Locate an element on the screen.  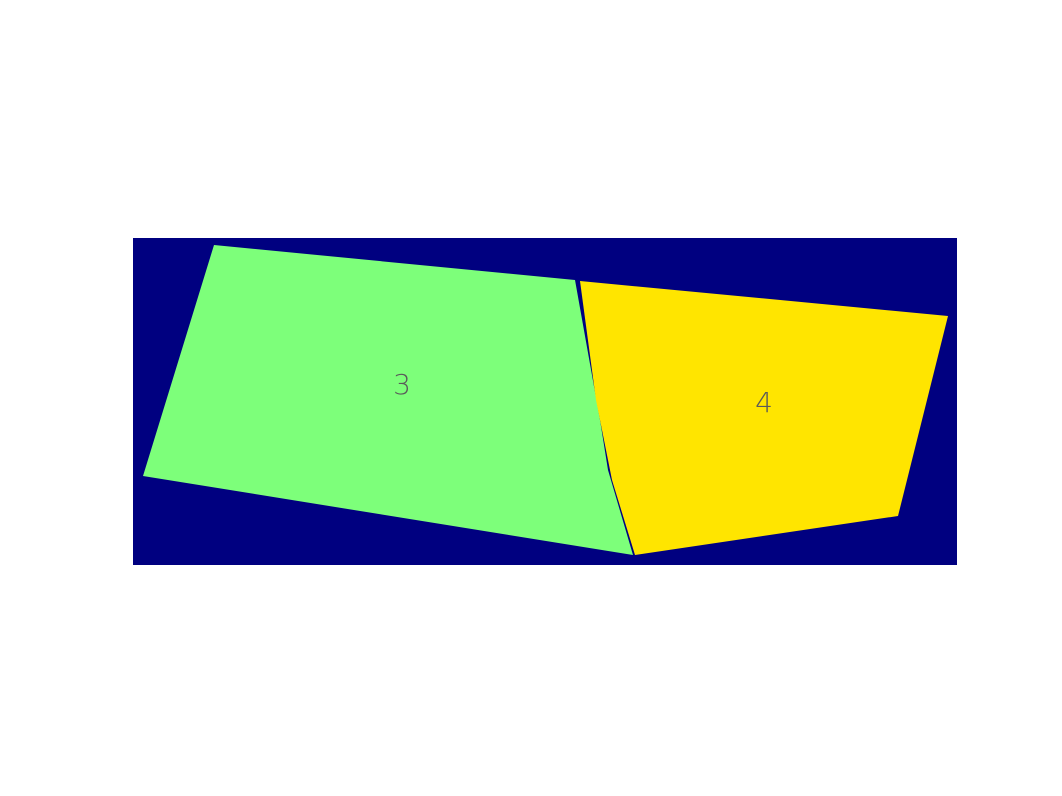
region-3-label: 3 is located at coordinates (402, 384).